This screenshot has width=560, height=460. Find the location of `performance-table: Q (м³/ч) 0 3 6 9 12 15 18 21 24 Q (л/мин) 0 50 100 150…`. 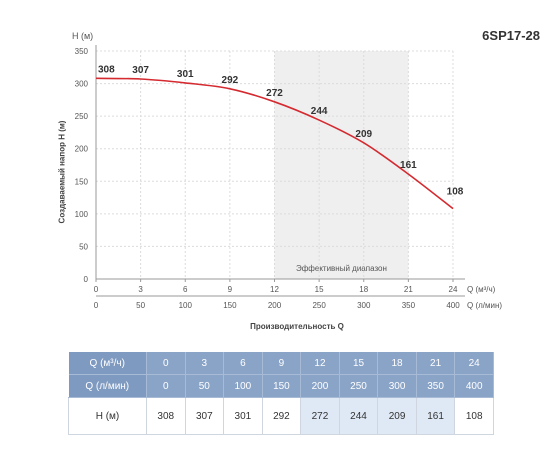

performance-table: Q (м³/ч) 0 3 6 9 12 15 18 21 24 Q (л/мин) 0 50 100 150… is located at coordinates (281, 393).